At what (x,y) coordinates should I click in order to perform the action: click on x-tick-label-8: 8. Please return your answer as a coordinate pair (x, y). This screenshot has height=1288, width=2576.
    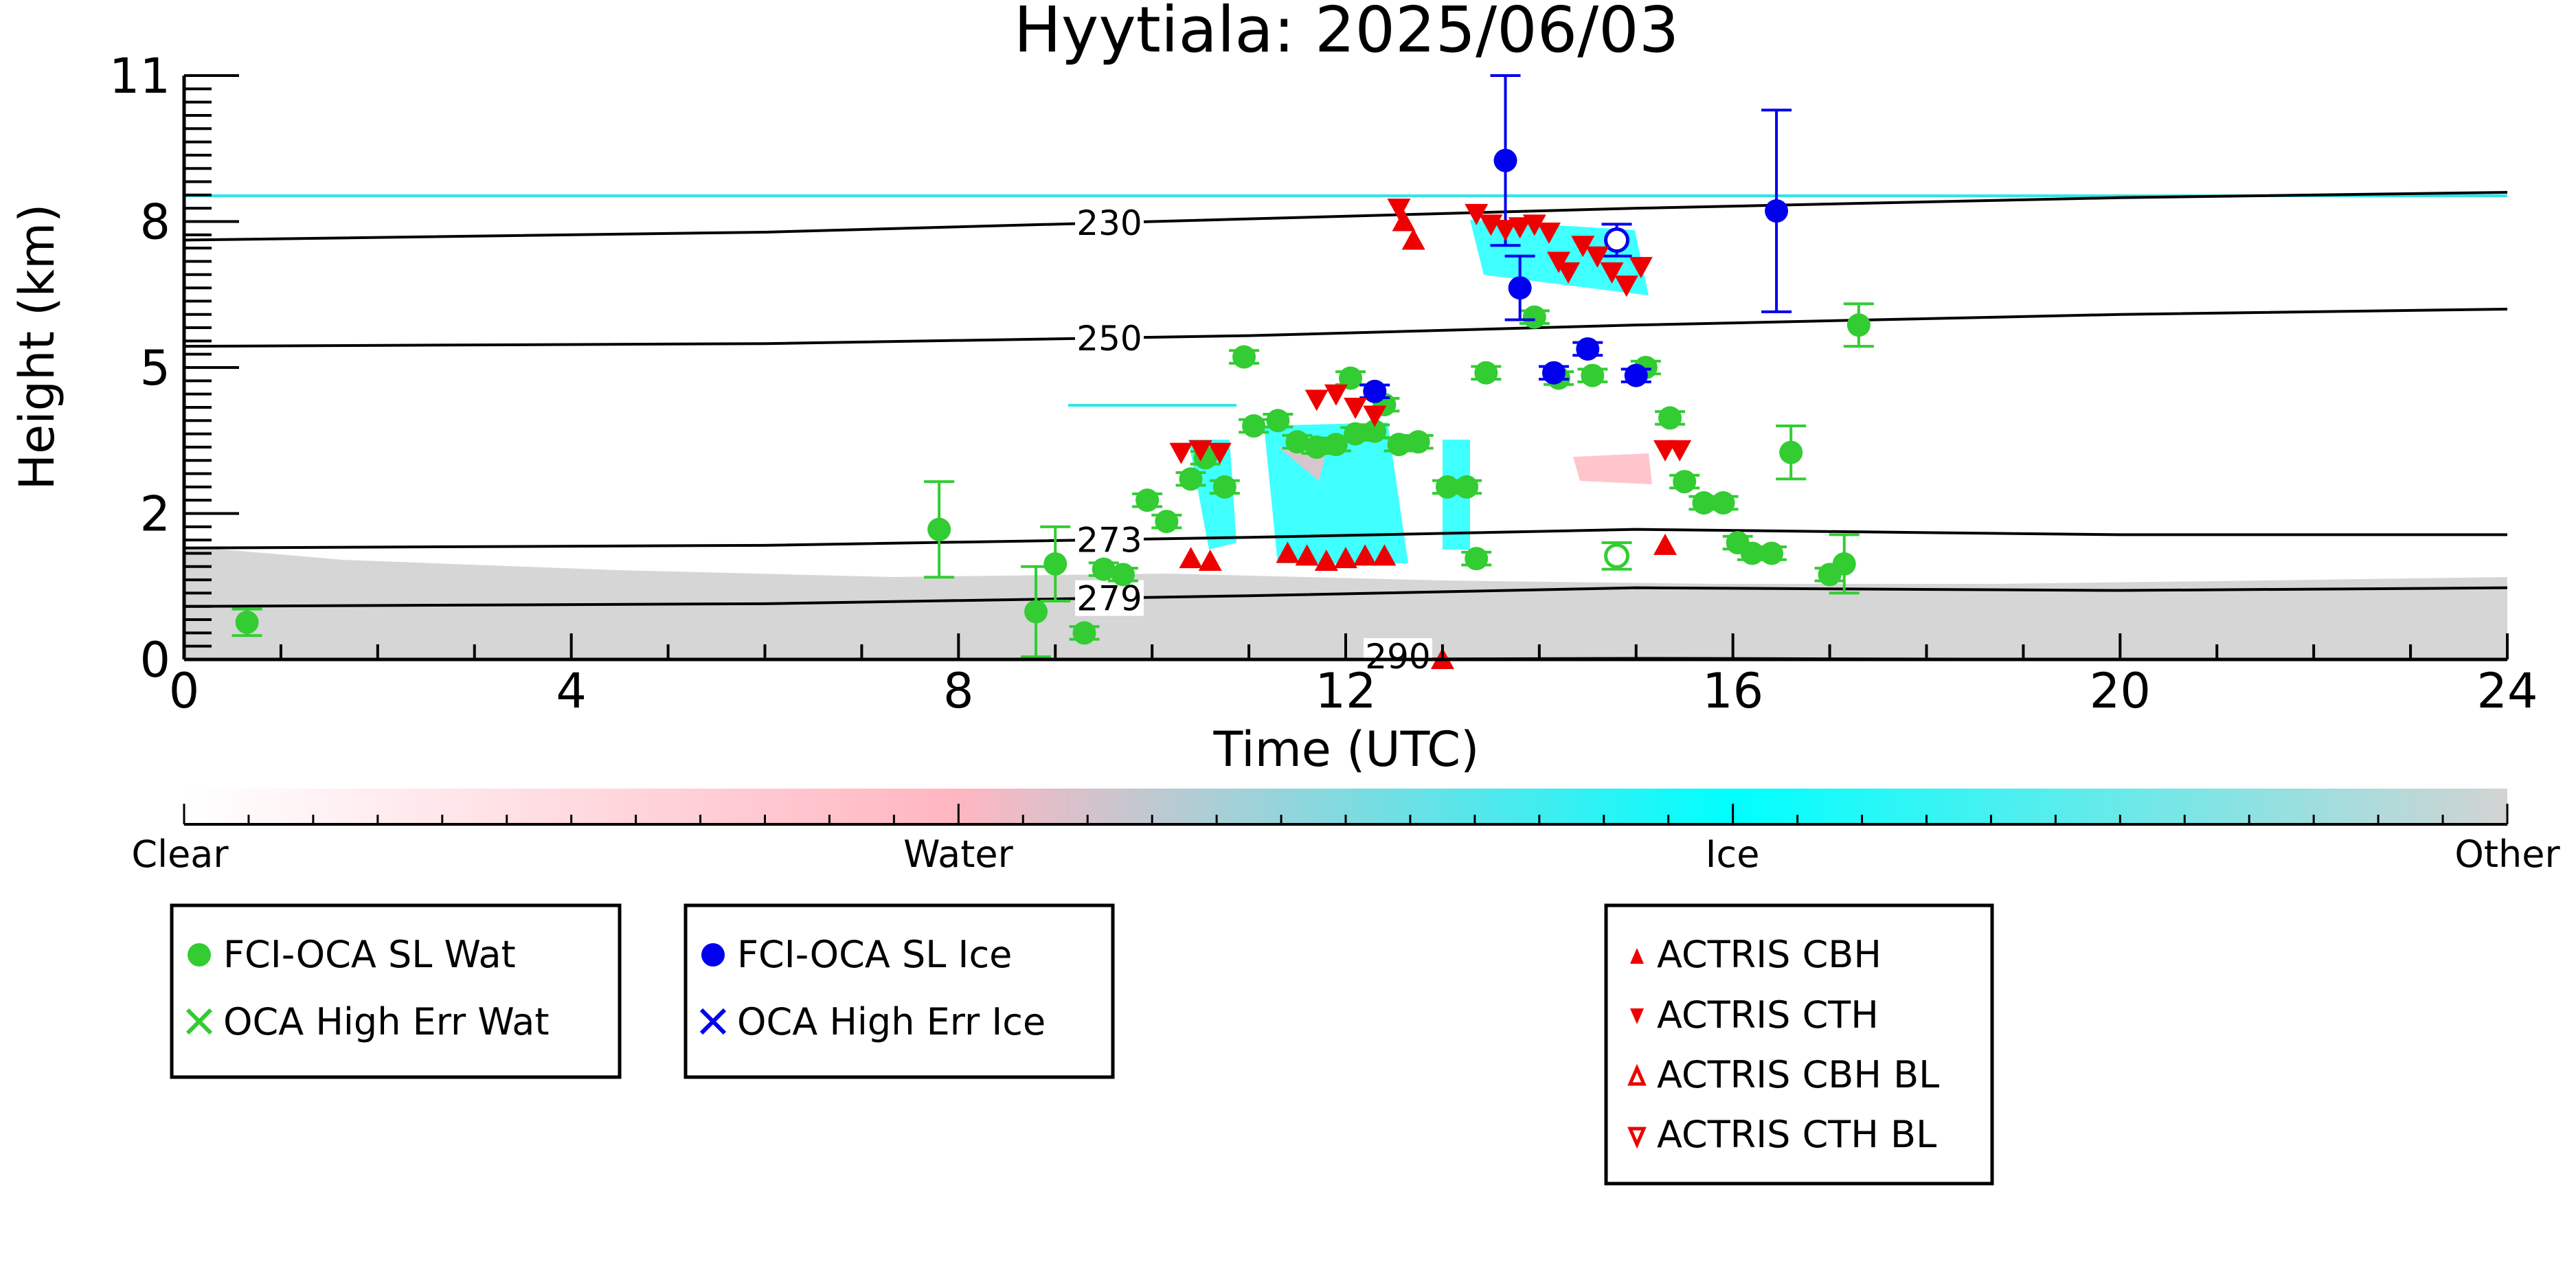
    Looking at the image, I should click on (958, 691).